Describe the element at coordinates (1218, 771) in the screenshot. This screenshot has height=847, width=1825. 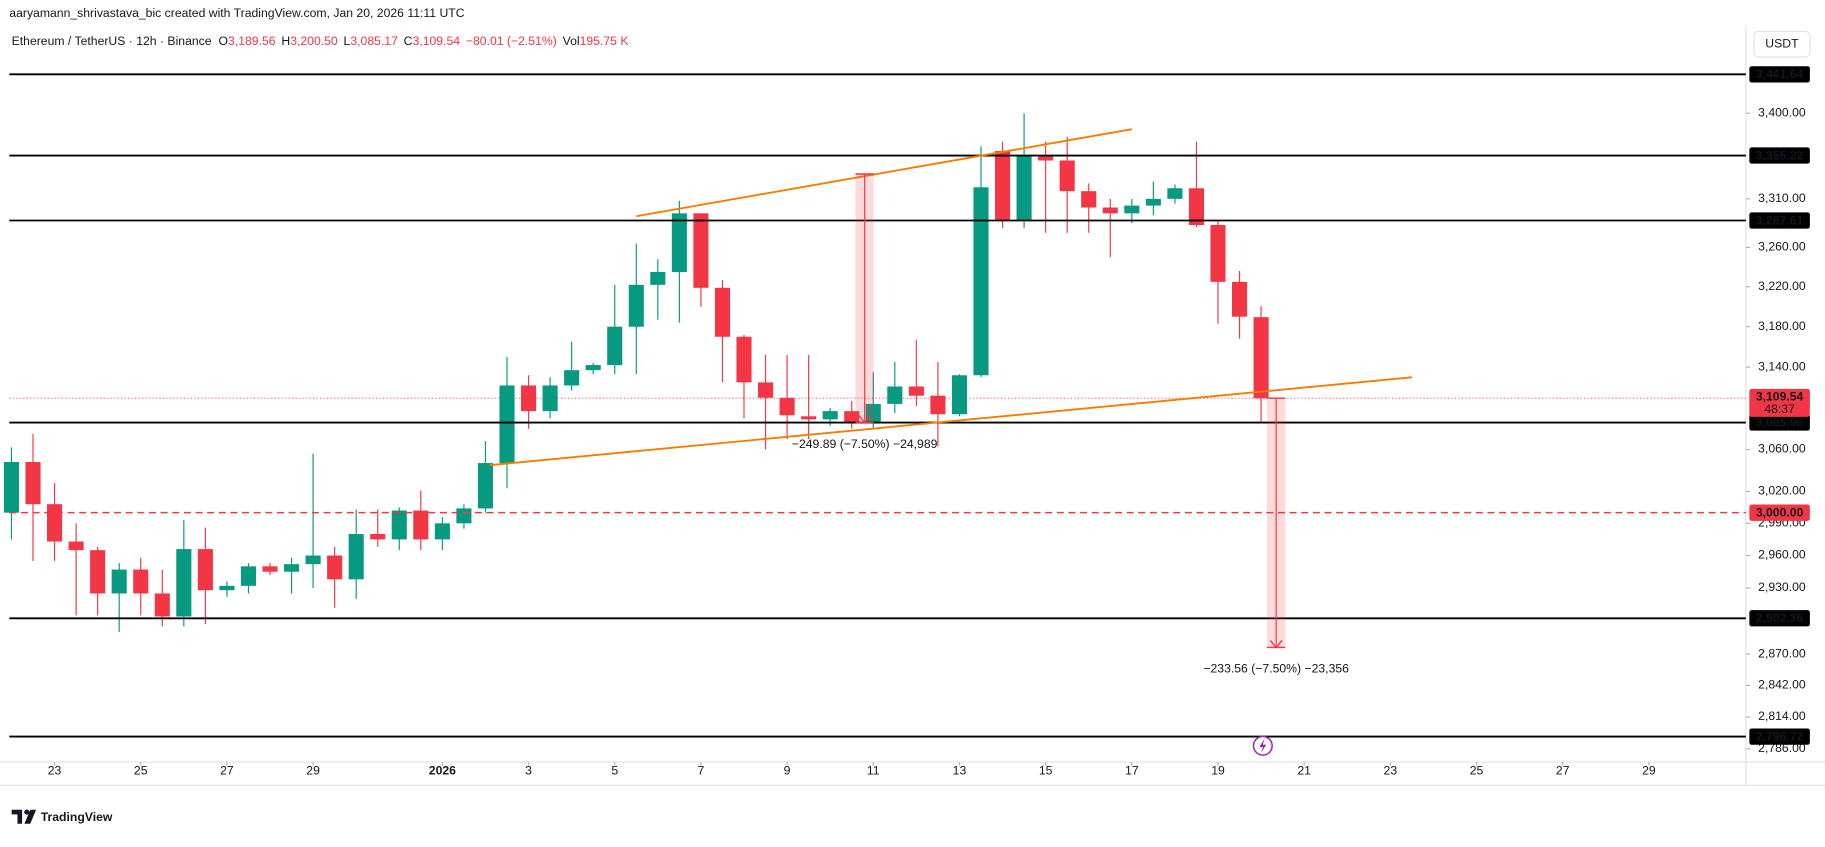
I see `x-tick-label: 19` at that location.